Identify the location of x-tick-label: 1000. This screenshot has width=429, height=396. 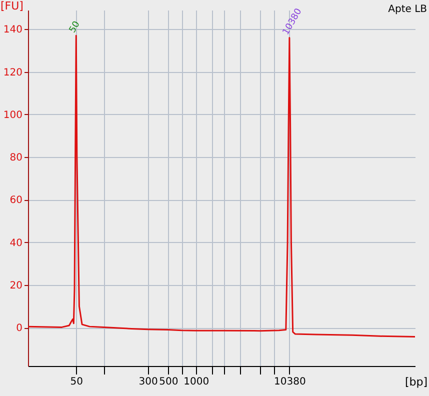
(197, 382).